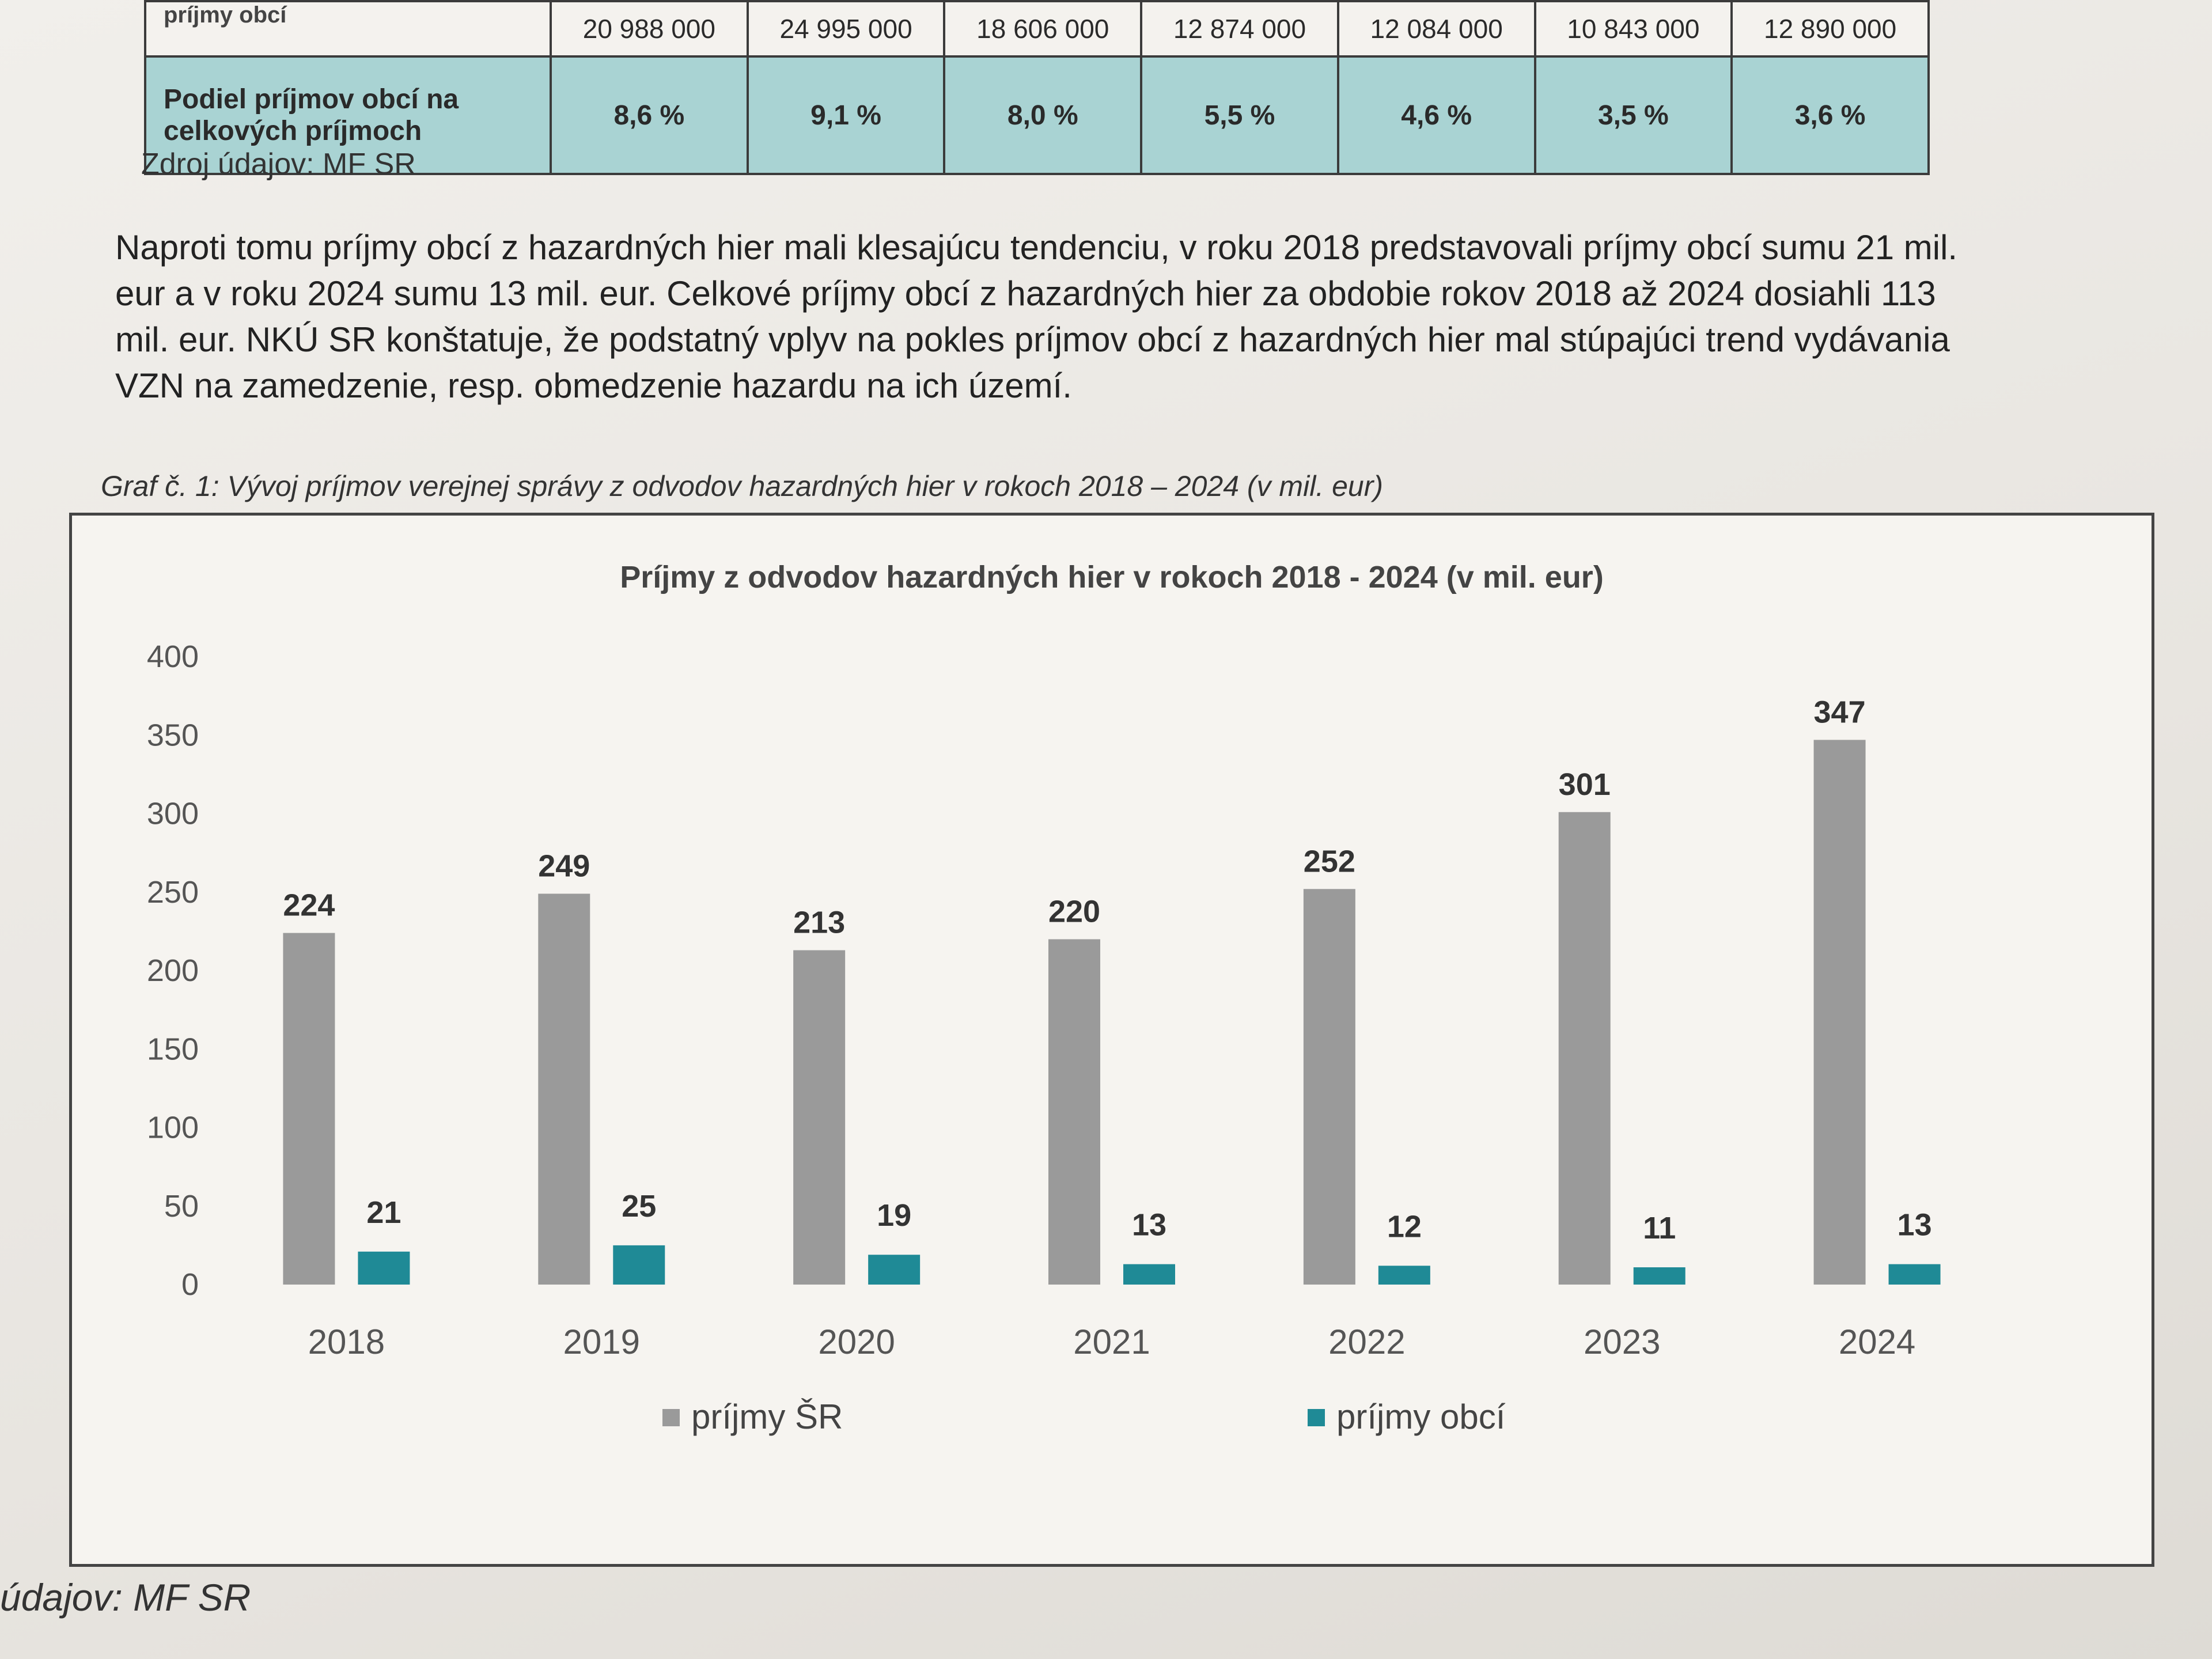 The image size is (2212, 1659). Describe the element at coordinates (601, 1342) in the screenshot. I see `x-tick-label: 2019` at that location.